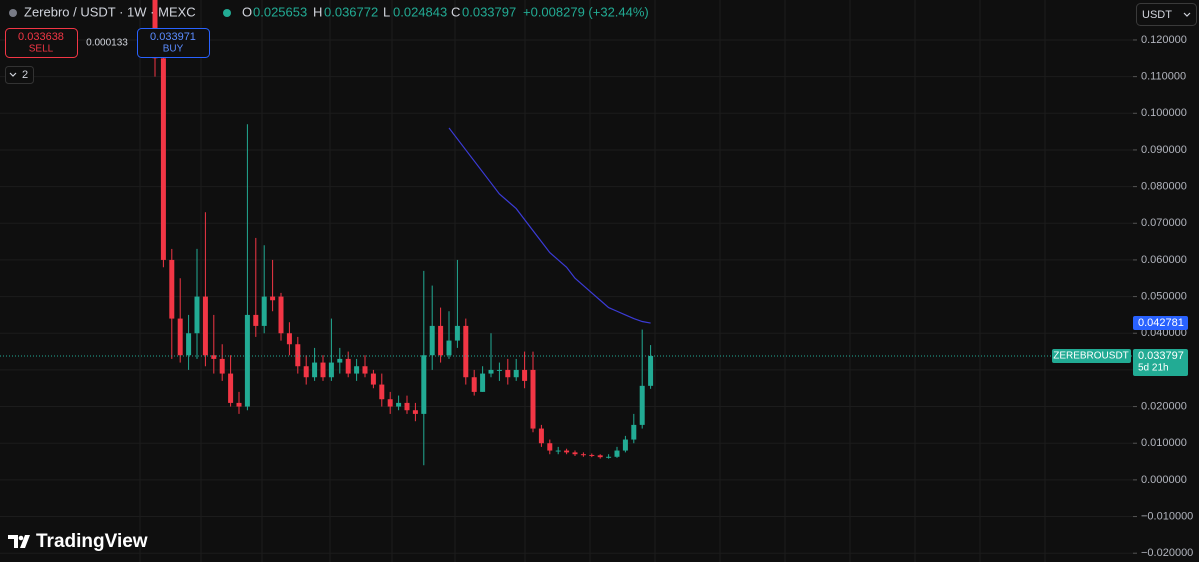 Image resolution: width=1199 pixels, height=562 pixels. What do you see at coordinates (549, 225) in the screenshot?
I see `ma-line` at bounding box center [549, 225].